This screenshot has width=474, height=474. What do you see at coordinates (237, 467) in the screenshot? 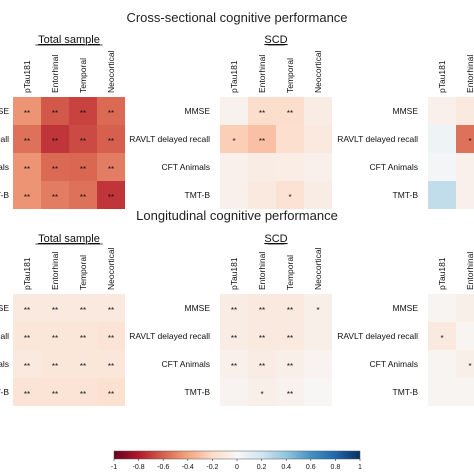
I see `colorbar-tick-label: 0` at bounding box center [237, 467].